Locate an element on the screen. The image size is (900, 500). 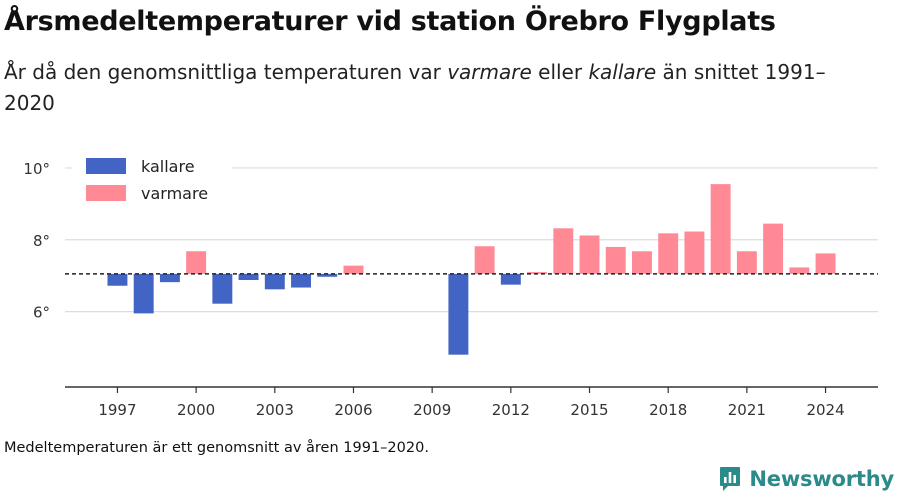
x-tick-label: 2000 is located at coordinates (196, 410).